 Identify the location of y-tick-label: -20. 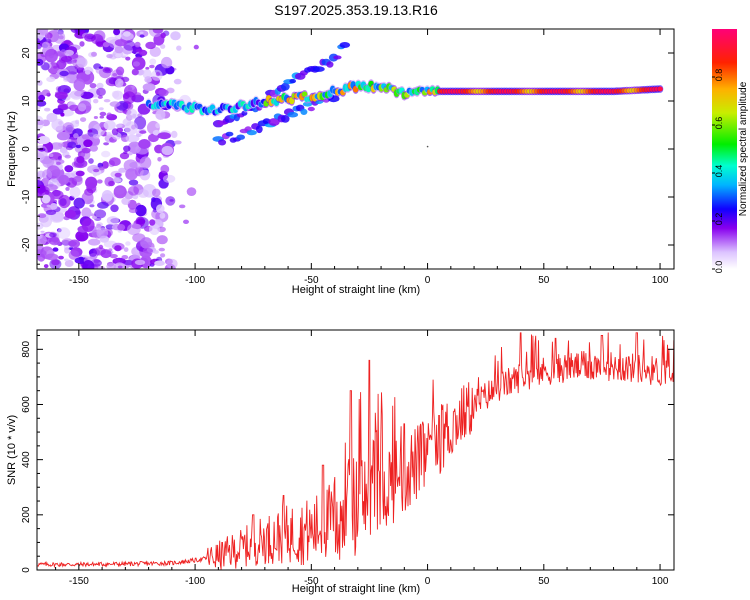
(26, 244).